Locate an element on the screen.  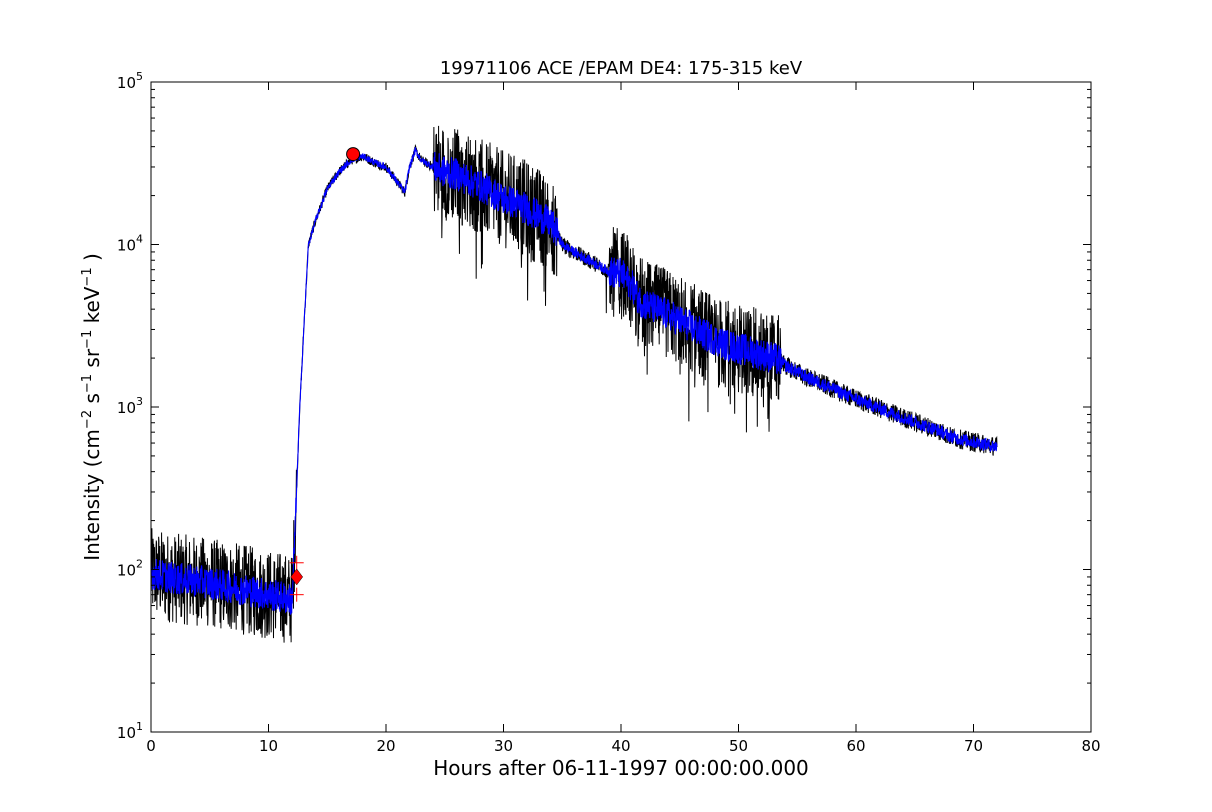
peak-marker is located at coordinates (353, 154).